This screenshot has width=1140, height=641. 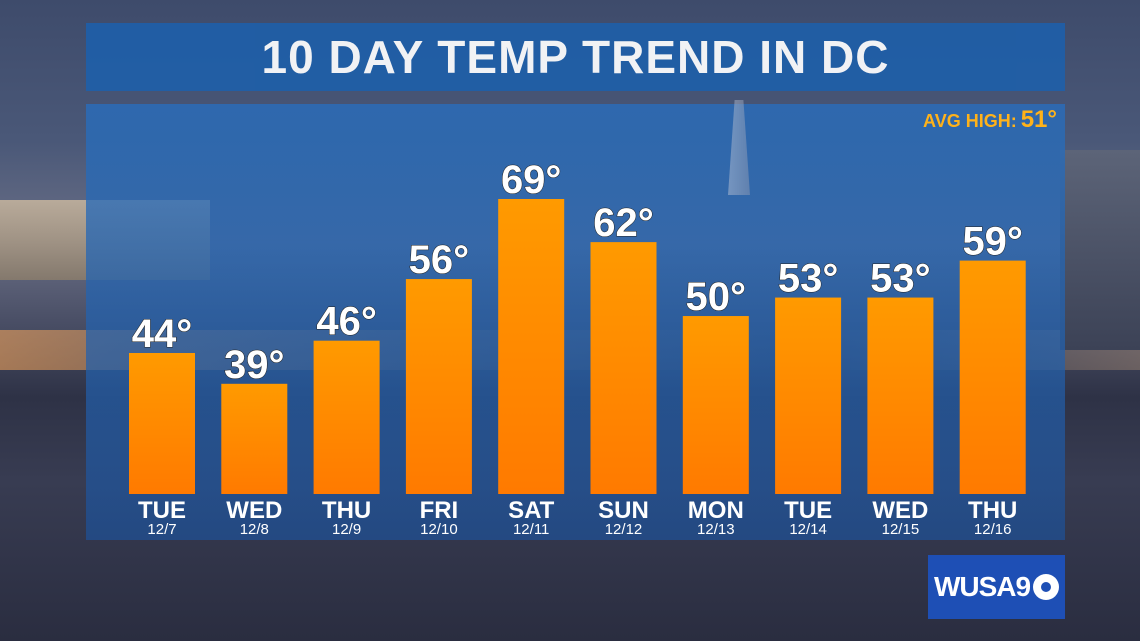 What do you see at coordinates (439, 260) in the screenshot?
I see `value-label: 56°` at bounding box center [439, 260].